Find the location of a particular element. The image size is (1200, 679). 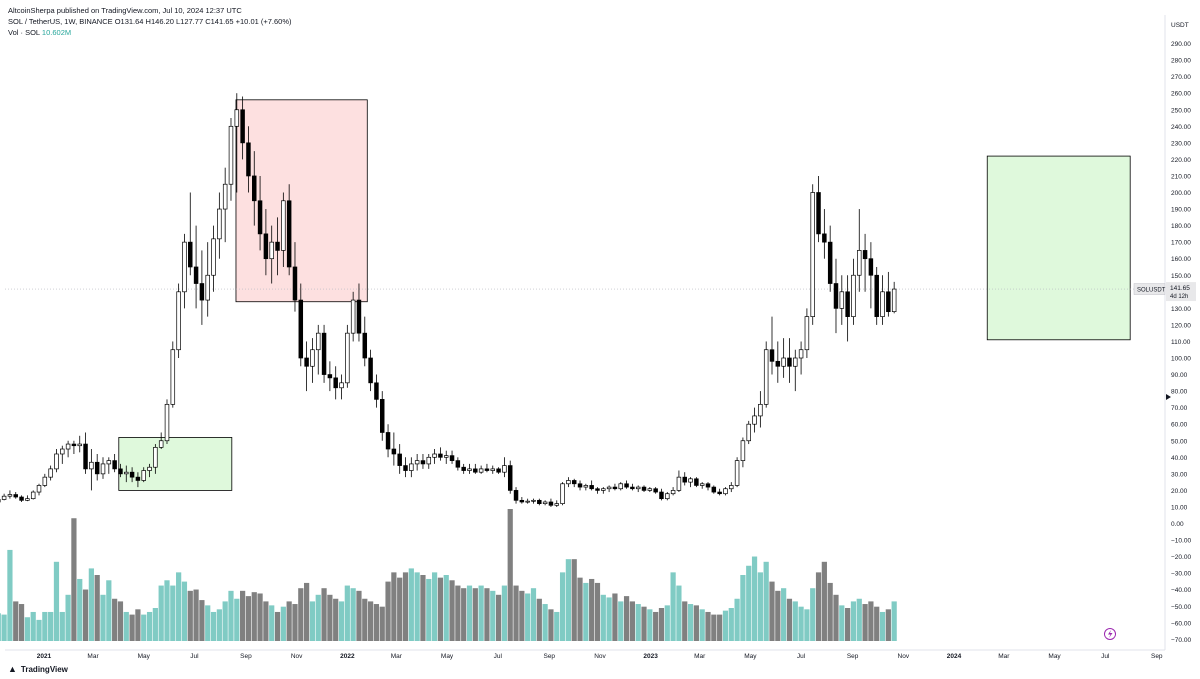

volume-legend: Vol · SOL 10.602M is located at coordinates (150, 32).